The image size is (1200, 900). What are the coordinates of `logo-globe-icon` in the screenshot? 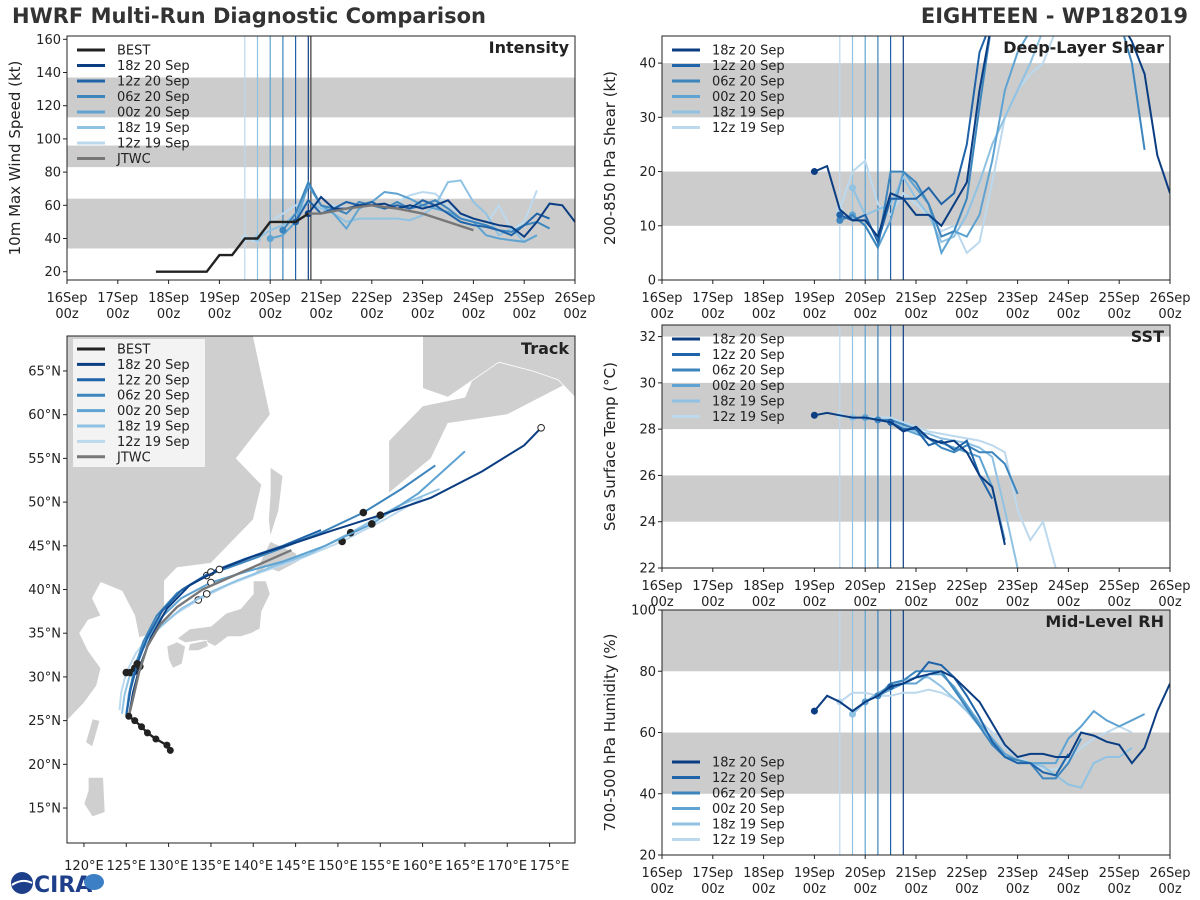 It's located at (22, 883).